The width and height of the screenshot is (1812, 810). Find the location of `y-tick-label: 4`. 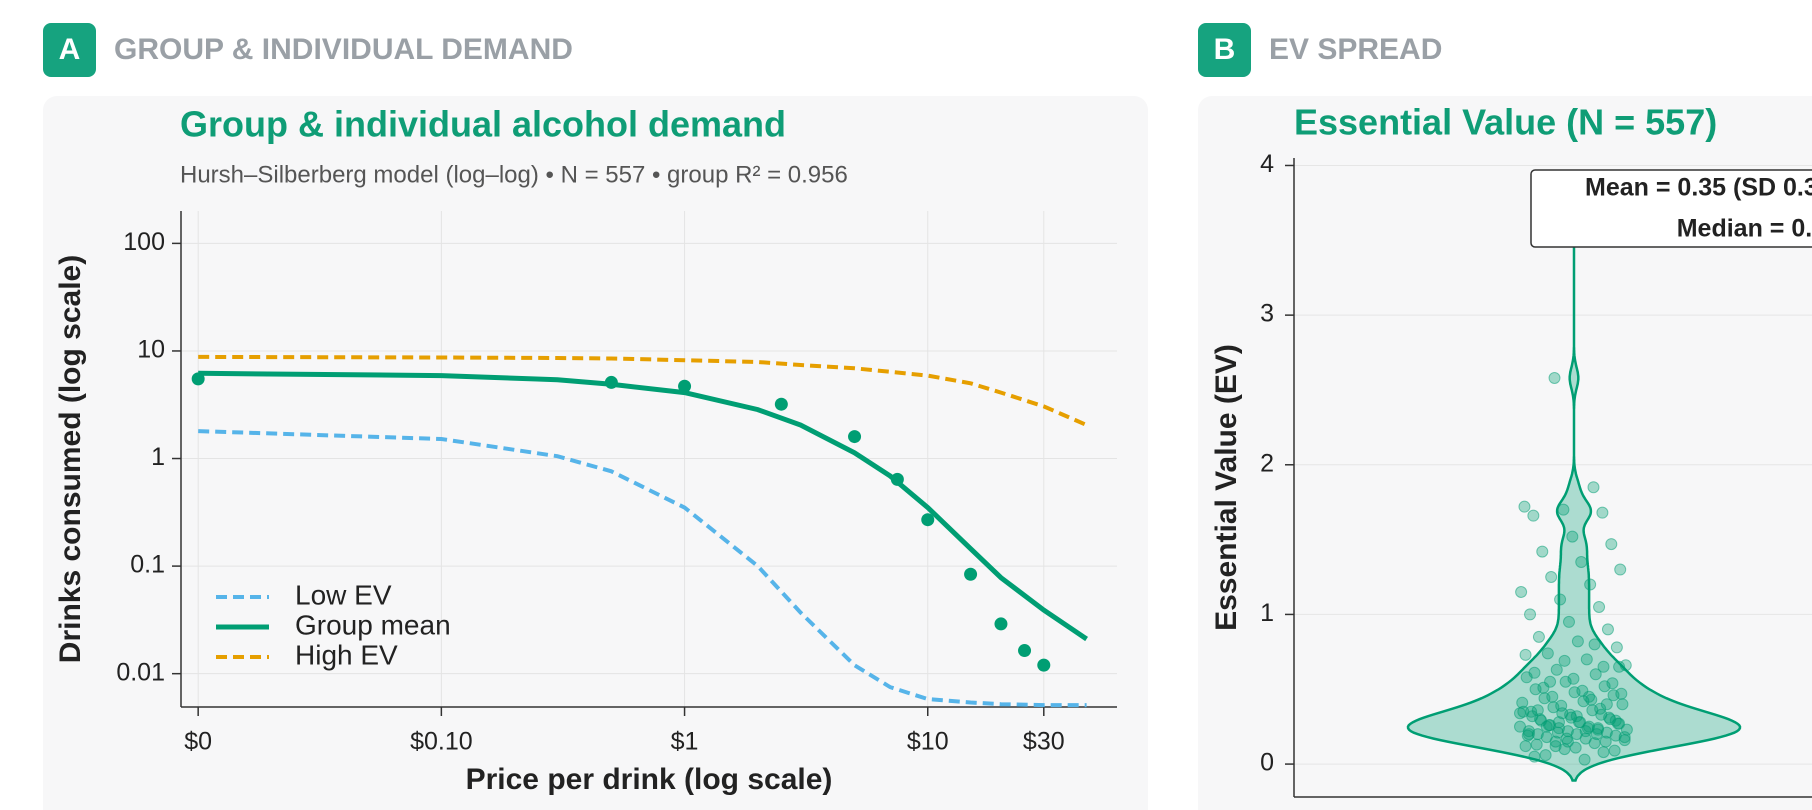

y-tick-label: 4 is located at coordinates (1267, 164).